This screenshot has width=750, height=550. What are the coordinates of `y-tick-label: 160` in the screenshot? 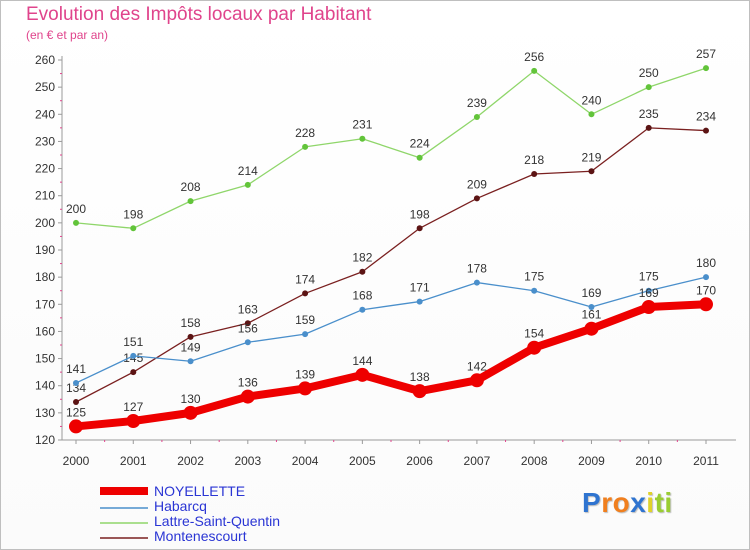 It's located at (45, 331).